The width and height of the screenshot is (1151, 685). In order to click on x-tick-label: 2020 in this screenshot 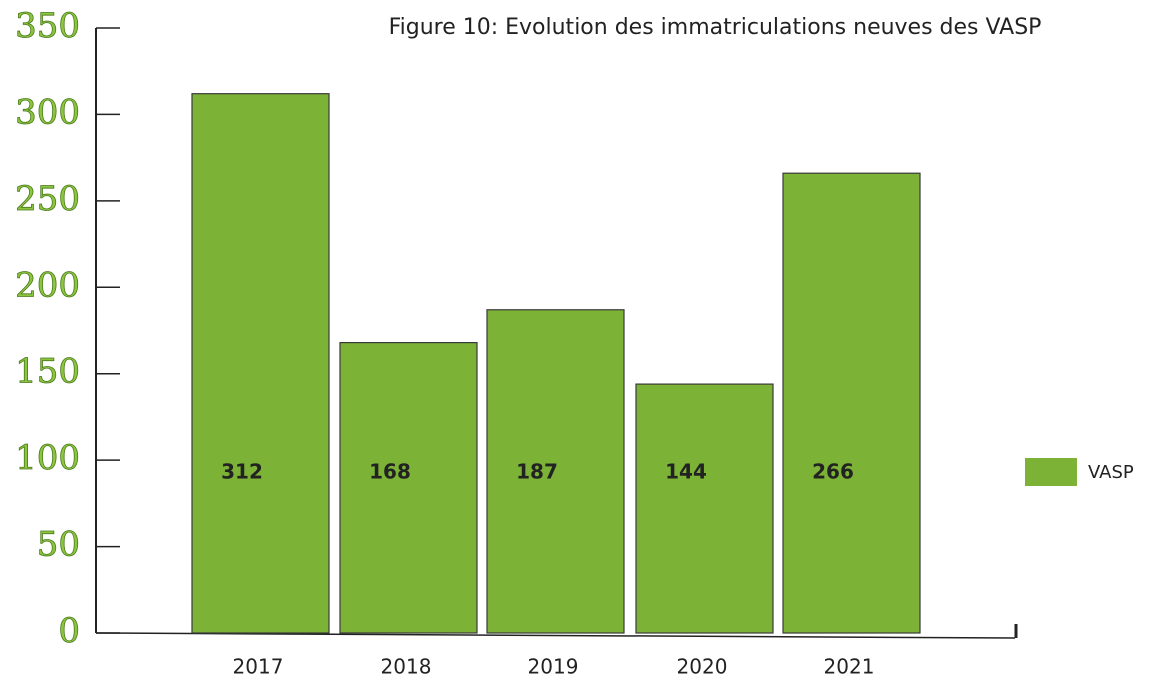, I will do `click(702, 667)`.